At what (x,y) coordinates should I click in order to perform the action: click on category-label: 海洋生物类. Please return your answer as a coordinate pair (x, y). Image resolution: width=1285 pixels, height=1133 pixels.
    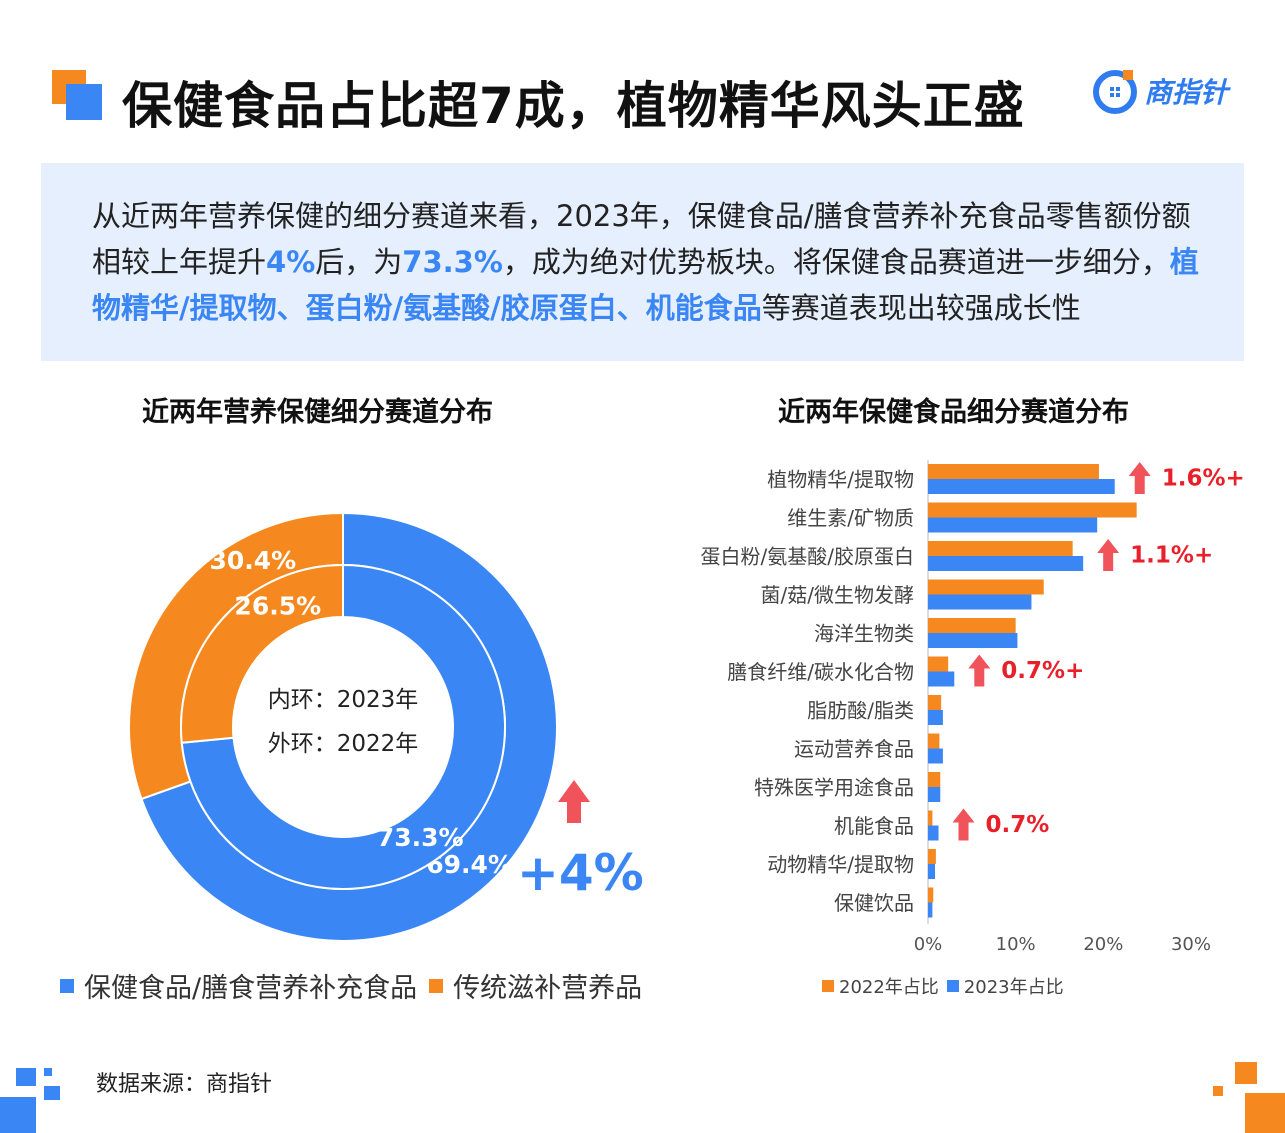
    Looking at the image, I should click on (864, 634).